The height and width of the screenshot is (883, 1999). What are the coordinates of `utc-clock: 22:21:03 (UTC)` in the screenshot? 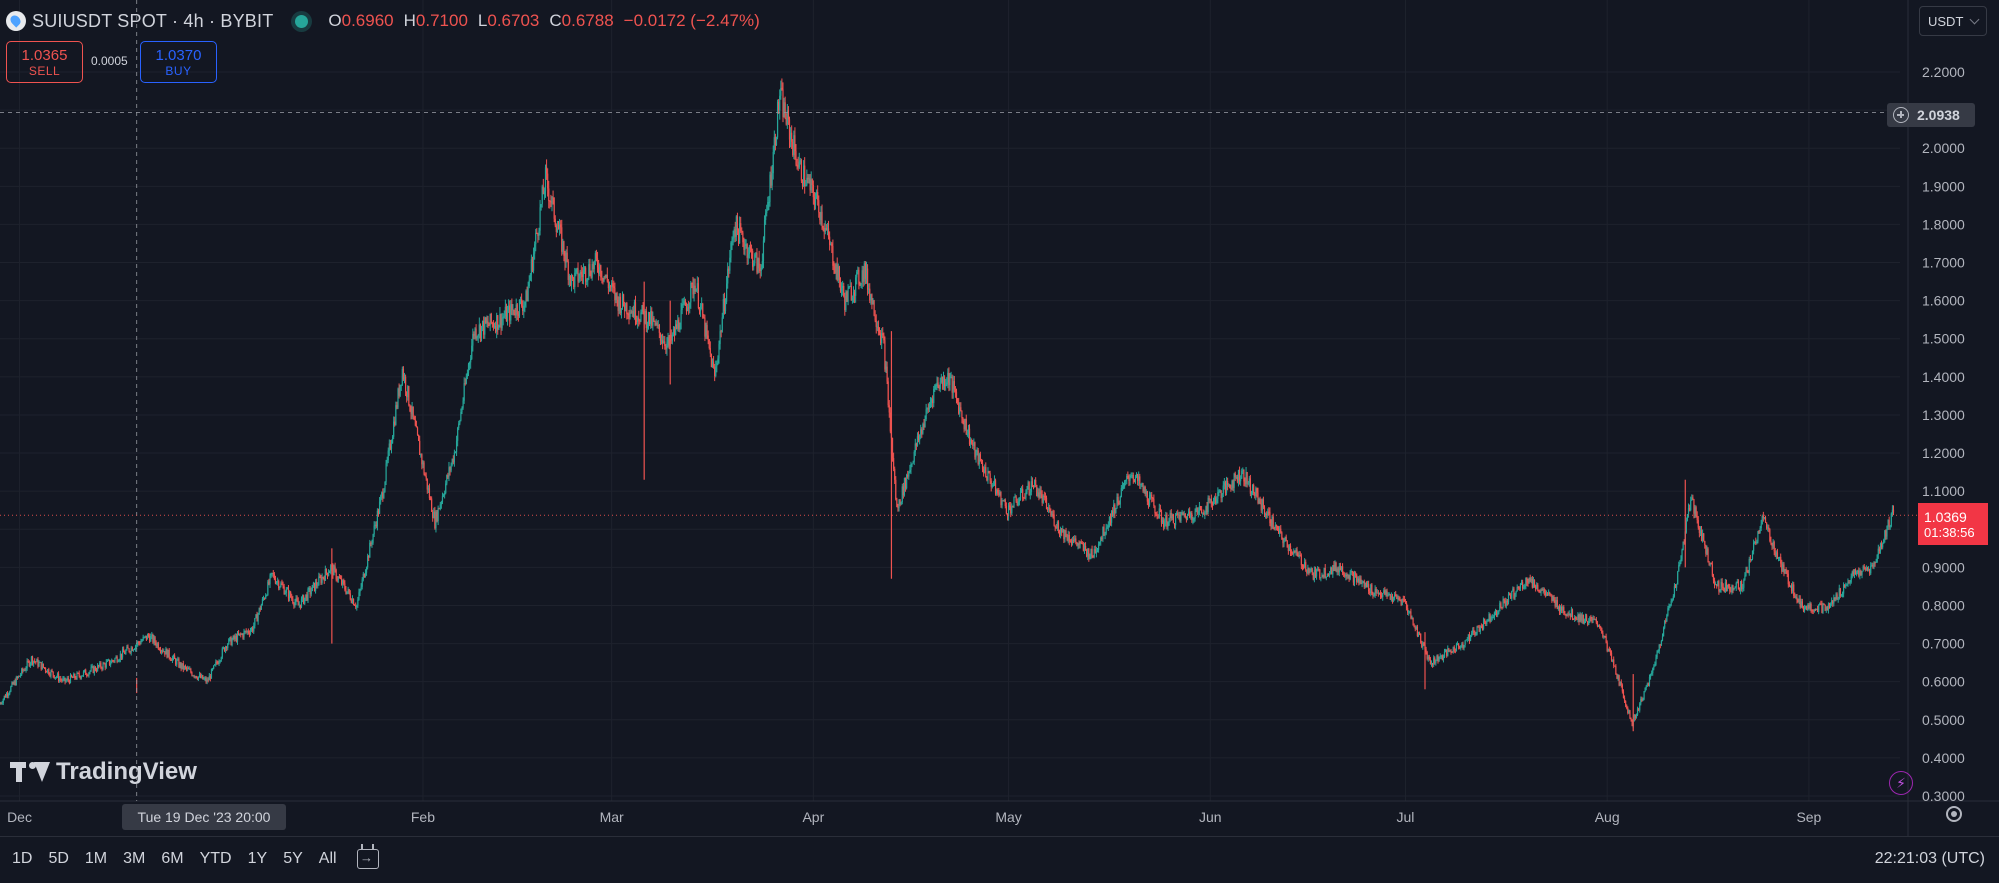 It's located at (1929, 858).